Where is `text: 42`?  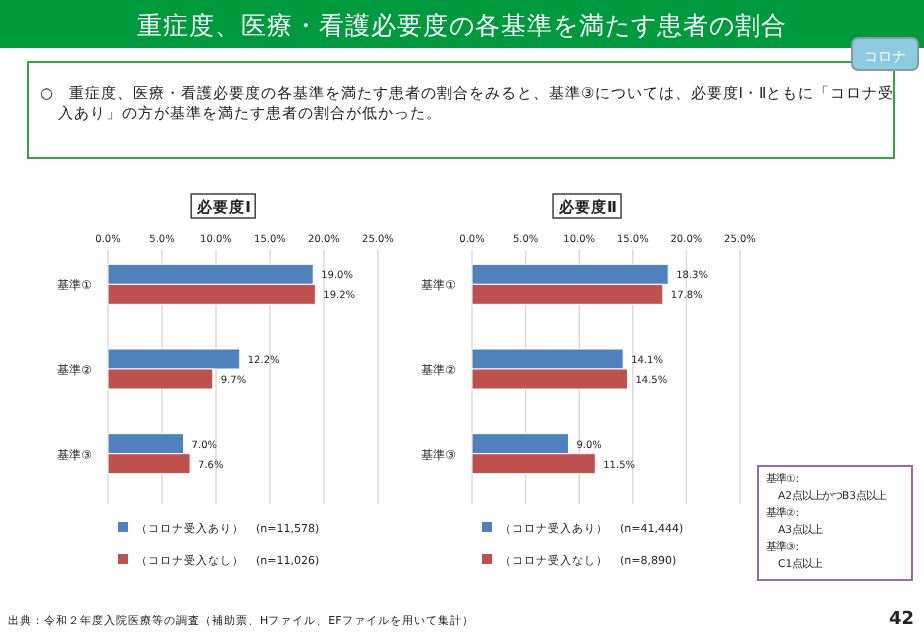 text: 42 is located at coordinates (901, 620).